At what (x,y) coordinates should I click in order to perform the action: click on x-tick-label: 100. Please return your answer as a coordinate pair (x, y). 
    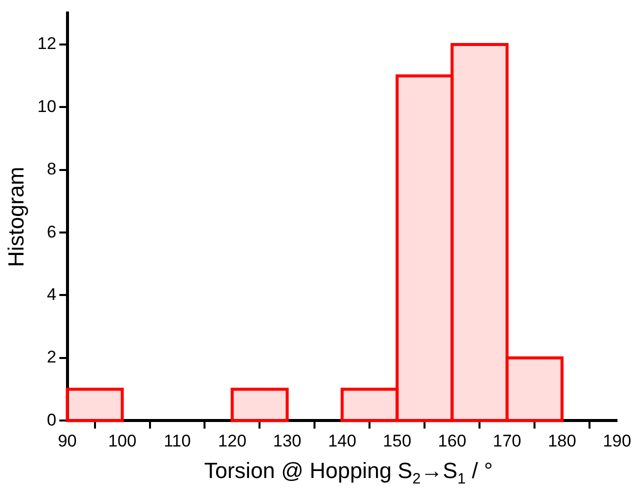
    Looking at the image, I should click on (122, 440).